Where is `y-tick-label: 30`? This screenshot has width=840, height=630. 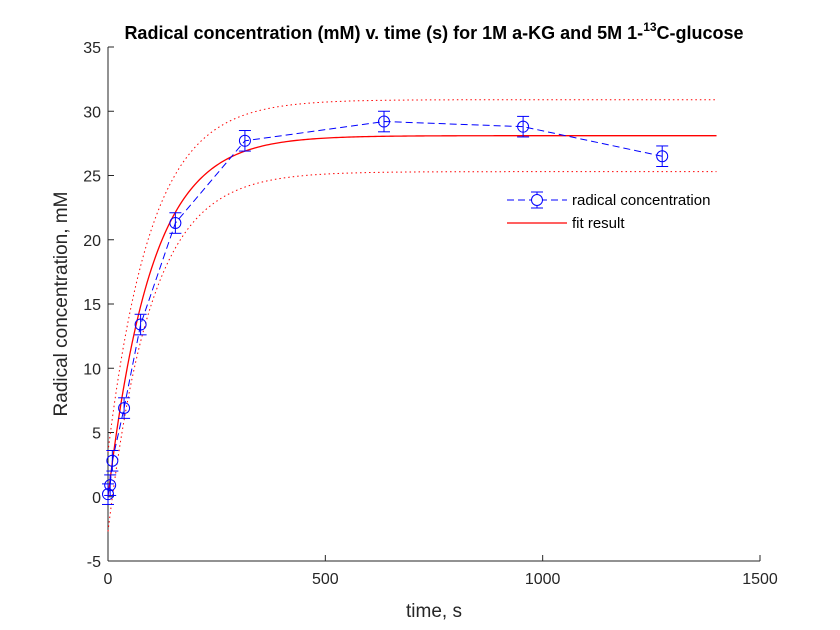 y-tick-label: 30 is located at coordinates (92, 112).